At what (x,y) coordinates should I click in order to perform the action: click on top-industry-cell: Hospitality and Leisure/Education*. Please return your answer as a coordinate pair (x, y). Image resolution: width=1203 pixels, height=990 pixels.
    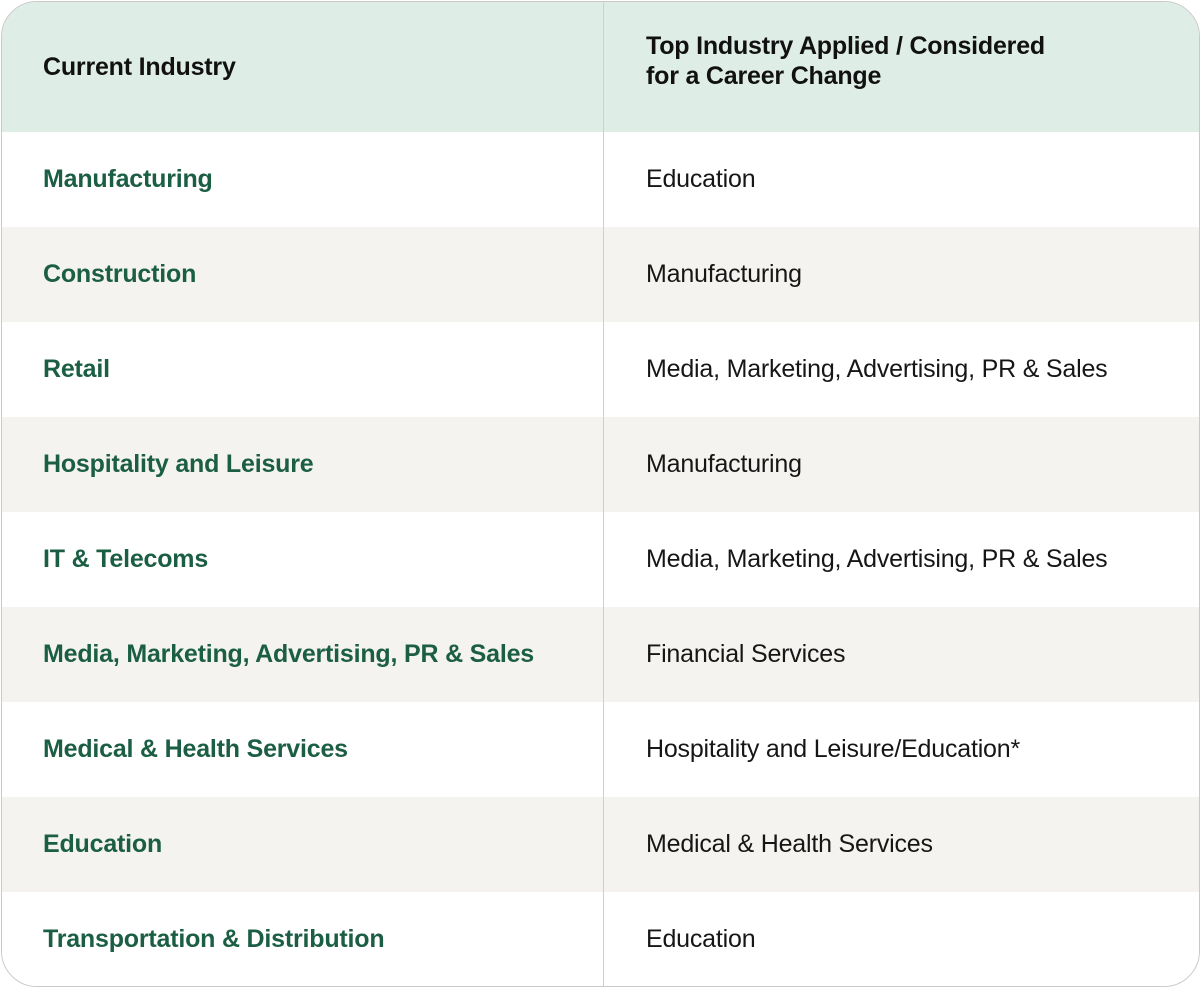
    Looking at the image, I should click on (901, 749).